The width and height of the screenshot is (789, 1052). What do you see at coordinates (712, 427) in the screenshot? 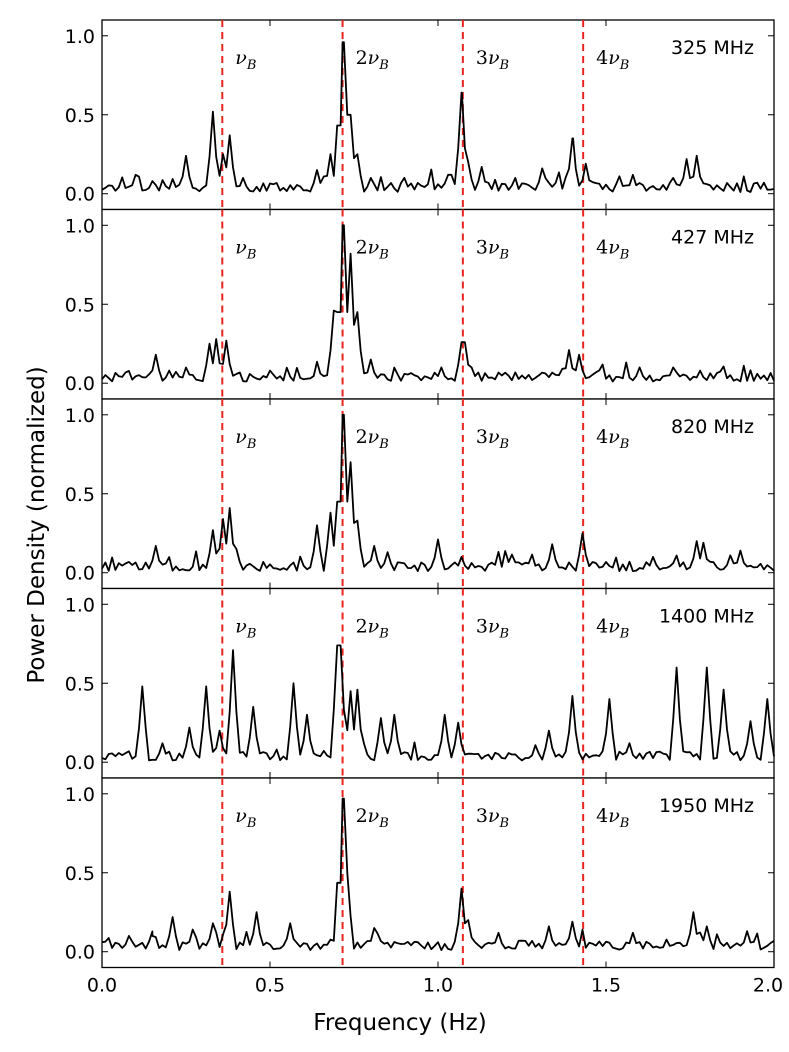
I see `frequency-label: 820 MHz` at bounding box center [712, 427].